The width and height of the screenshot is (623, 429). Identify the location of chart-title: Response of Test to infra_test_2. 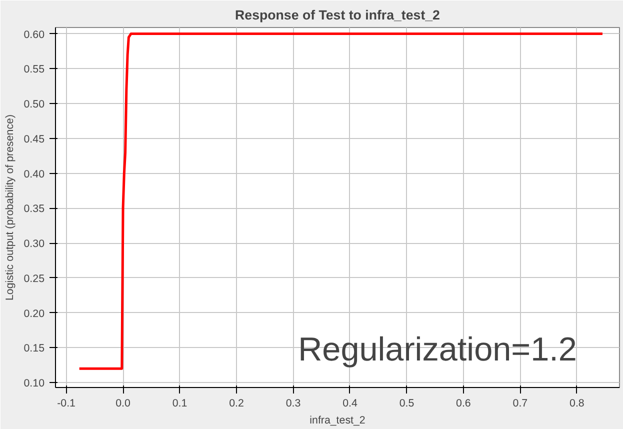
(337, 15).